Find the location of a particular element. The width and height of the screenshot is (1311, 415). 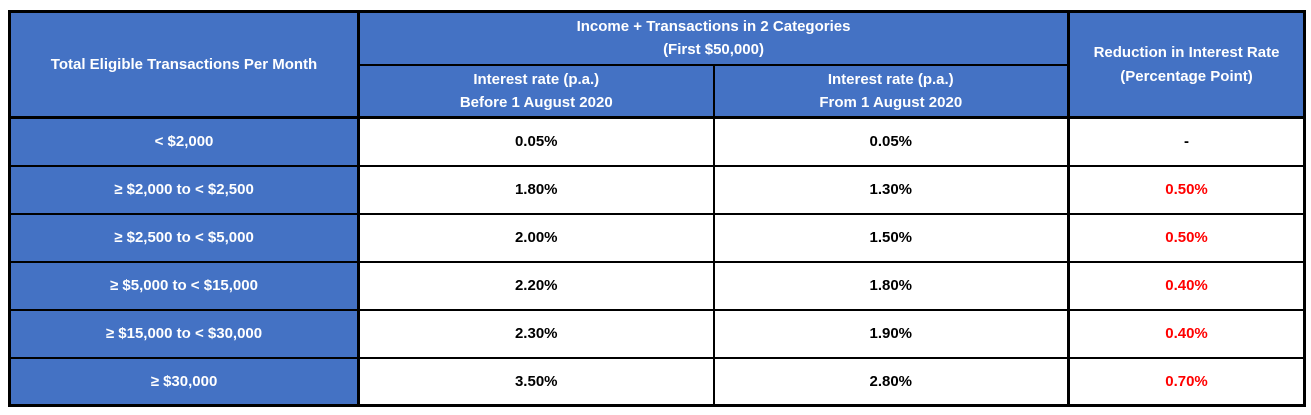

rate-before-header-line2: Before 1 August 2020 is located at coordinates (536, 102).